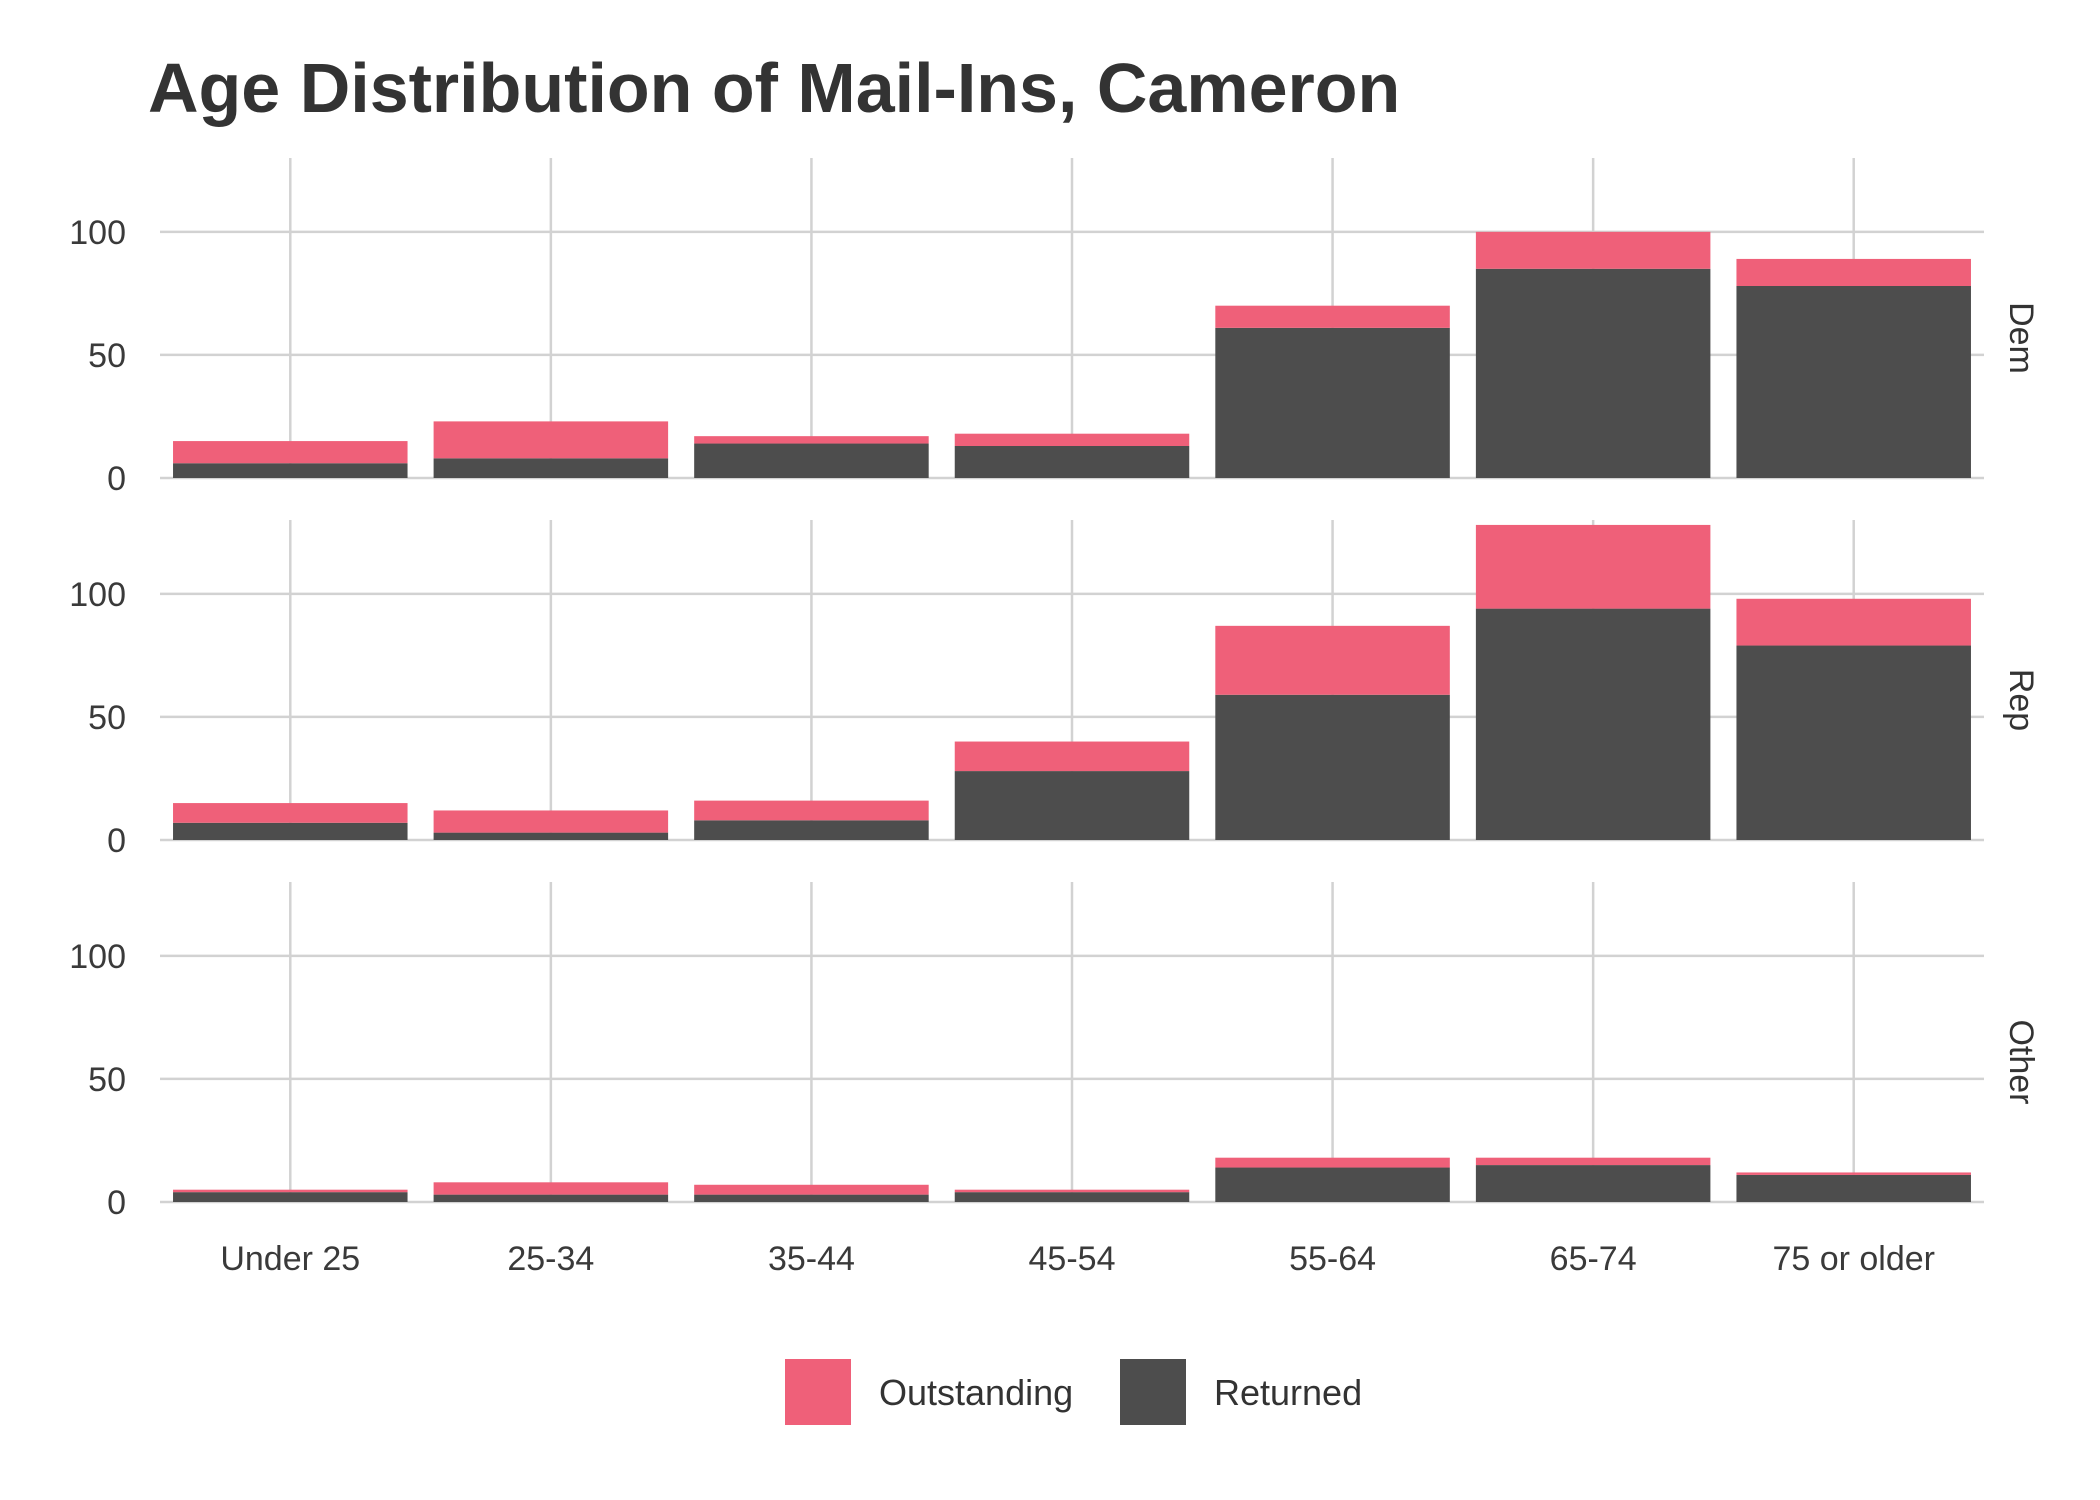  Describe the element at coordinates (1853, 1259) in the screenshot. I see `x-tick-label-75-or-older: 75 or older` at that location.